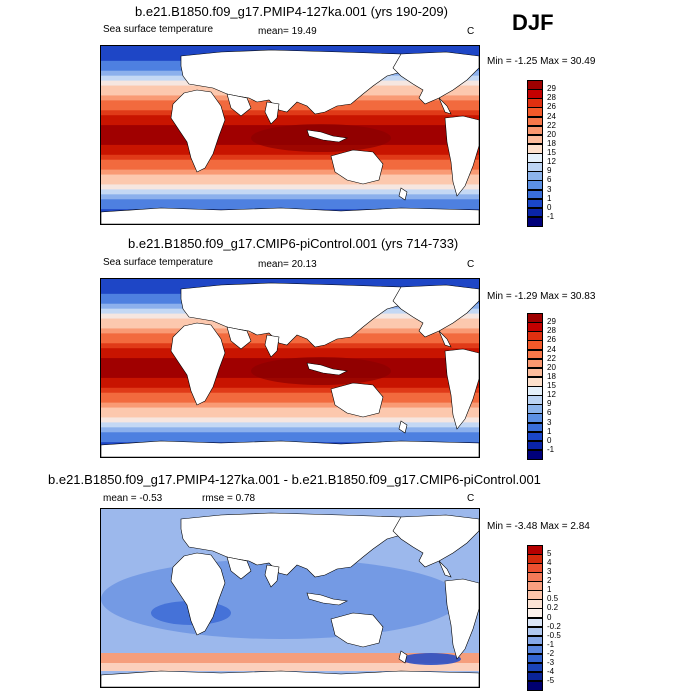 The height and width of the screenshot is (700, 700). Describe the element at coordinates (553, 599) in the screenshot. I see `colorbar-tick-label: 0.5` at that location.